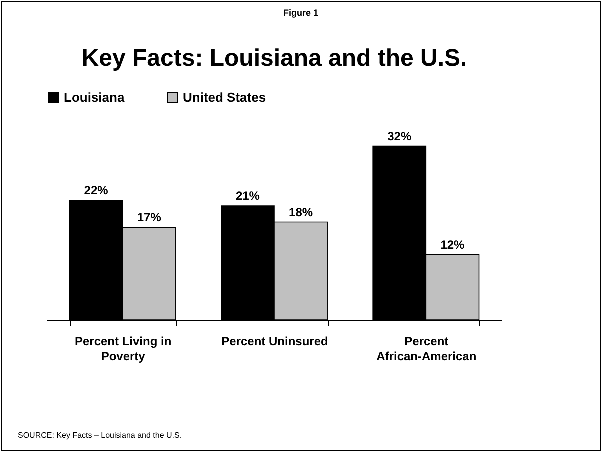 This screenshot has height=452, width=602. What do you see at coordinates (426, 349) in the screenshot?
I see `x-tick-label: Percent African-American` at bounding box center [426, 349].